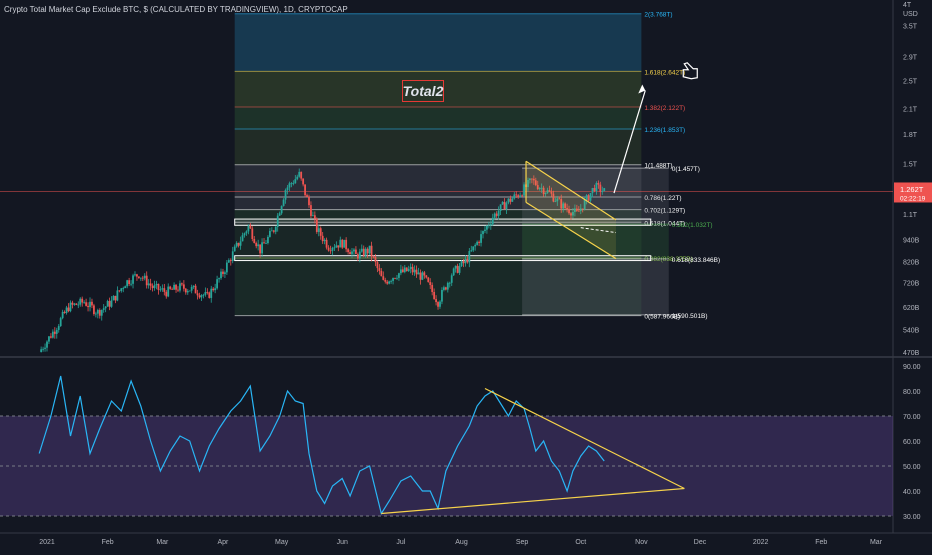 This screenshot has height=555, width=932. What do you see at coordinates (910, 135) in the screenshot?
I see `price-axis-tick: 1.8T` at bounding box center [910, 135].